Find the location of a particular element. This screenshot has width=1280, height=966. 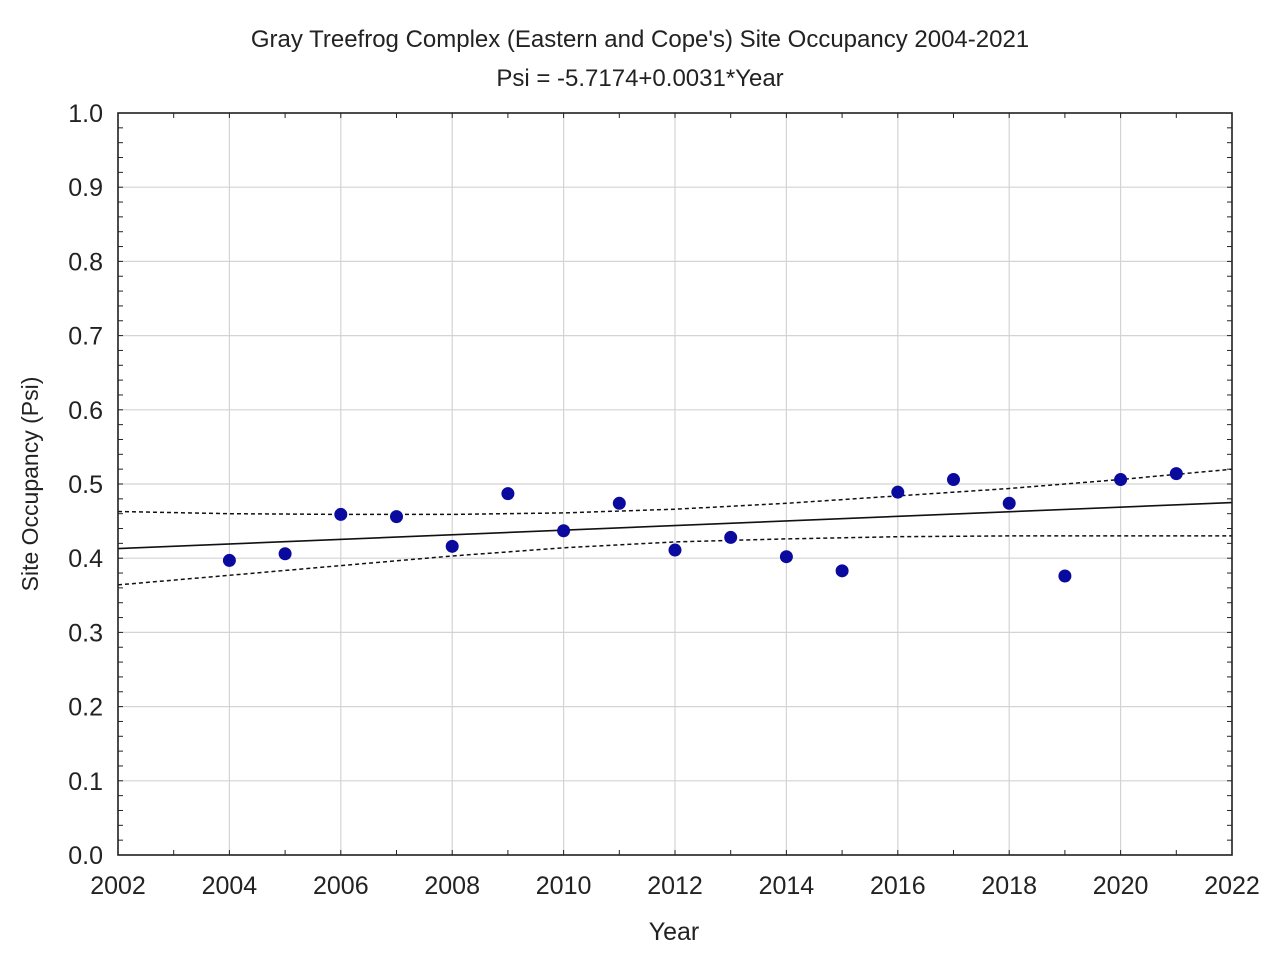

regression-line is located at coordinates (675, 525).